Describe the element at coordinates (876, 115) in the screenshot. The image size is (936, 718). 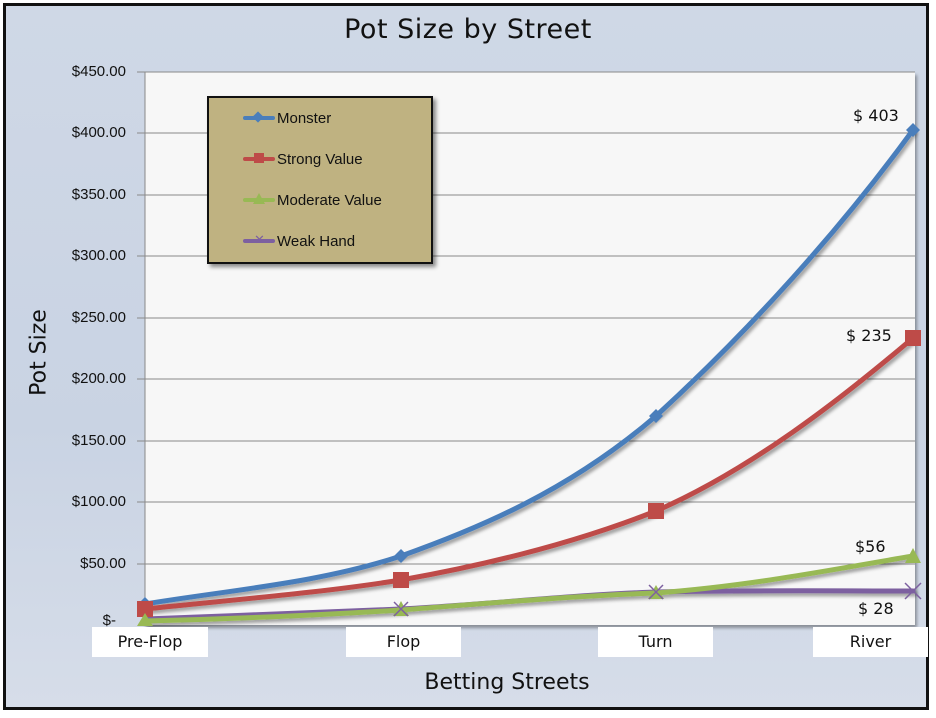
I see `data-label-monster: $ 403` at that location.